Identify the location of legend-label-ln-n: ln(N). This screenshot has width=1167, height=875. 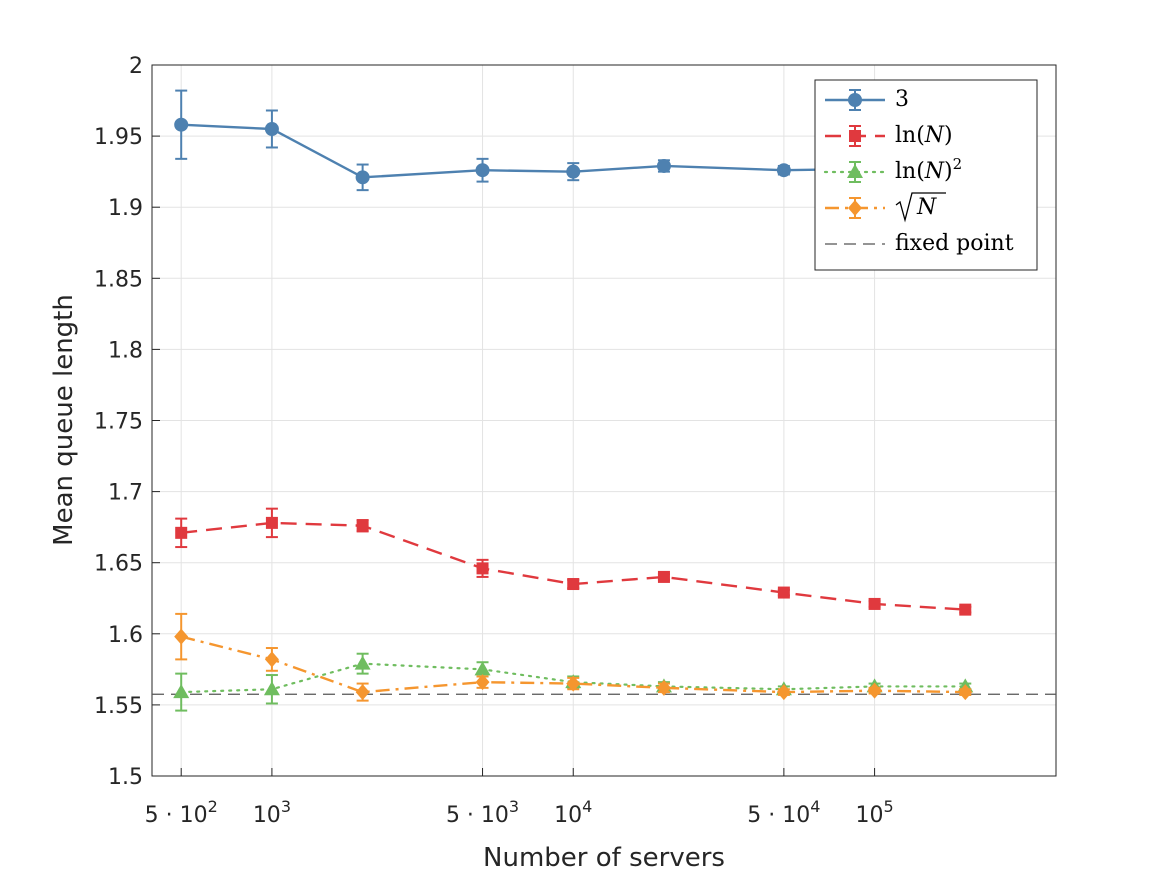
(924, 135).